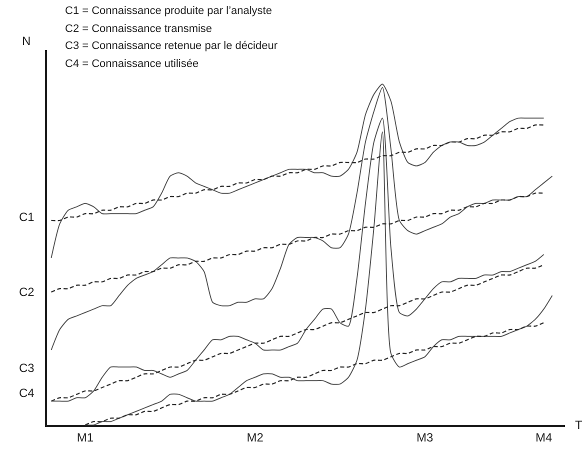  What do you see at coordinates (579, 425) in the screenshot?
I see `x-axis-title: T` at bounding box center [579, 425].